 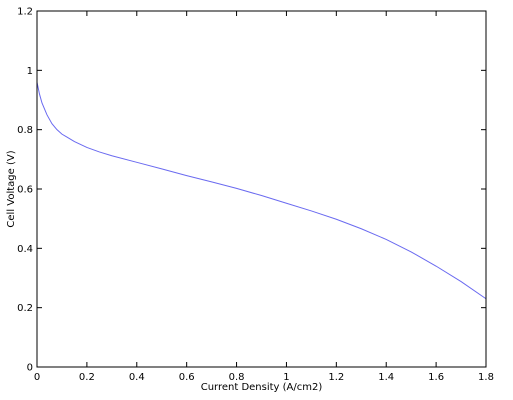 What do you see at coordinates (37, 377) in the screenshot?
I see `x-tick-label: 0` at bounding box center [37, 377].